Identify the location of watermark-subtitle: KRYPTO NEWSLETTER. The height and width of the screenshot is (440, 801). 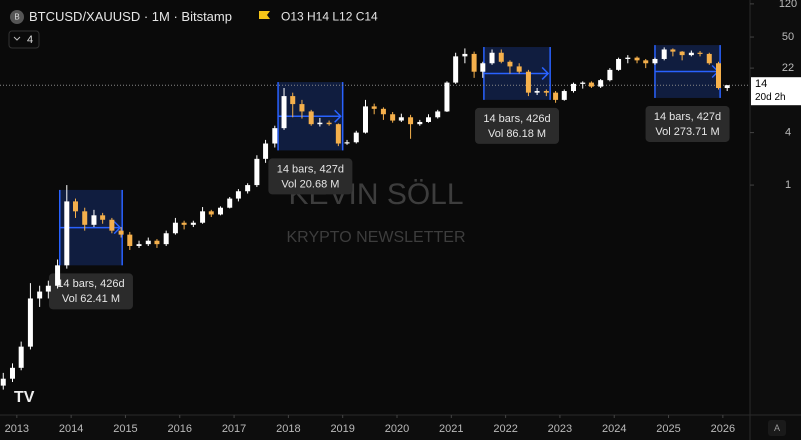
(376, 237).